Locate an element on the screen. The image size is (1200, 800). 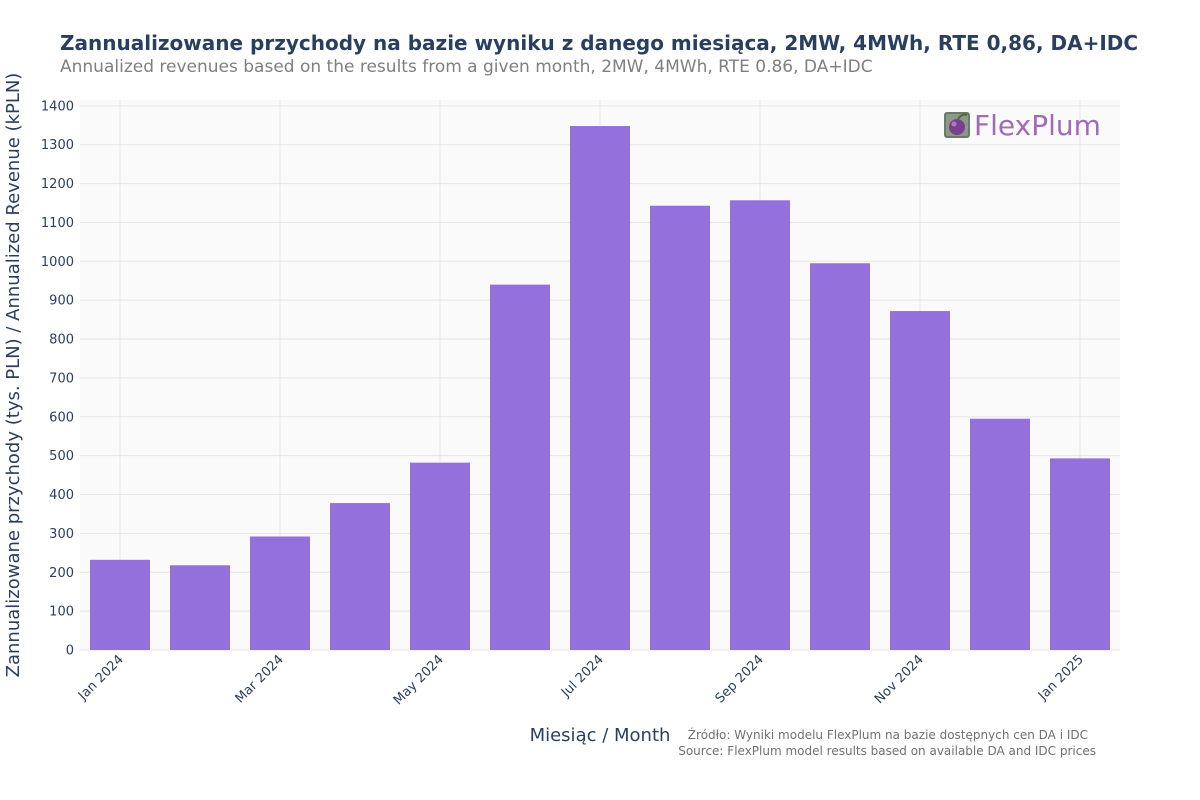
y-tick-label: 400 is located at coordinates (61, 495).